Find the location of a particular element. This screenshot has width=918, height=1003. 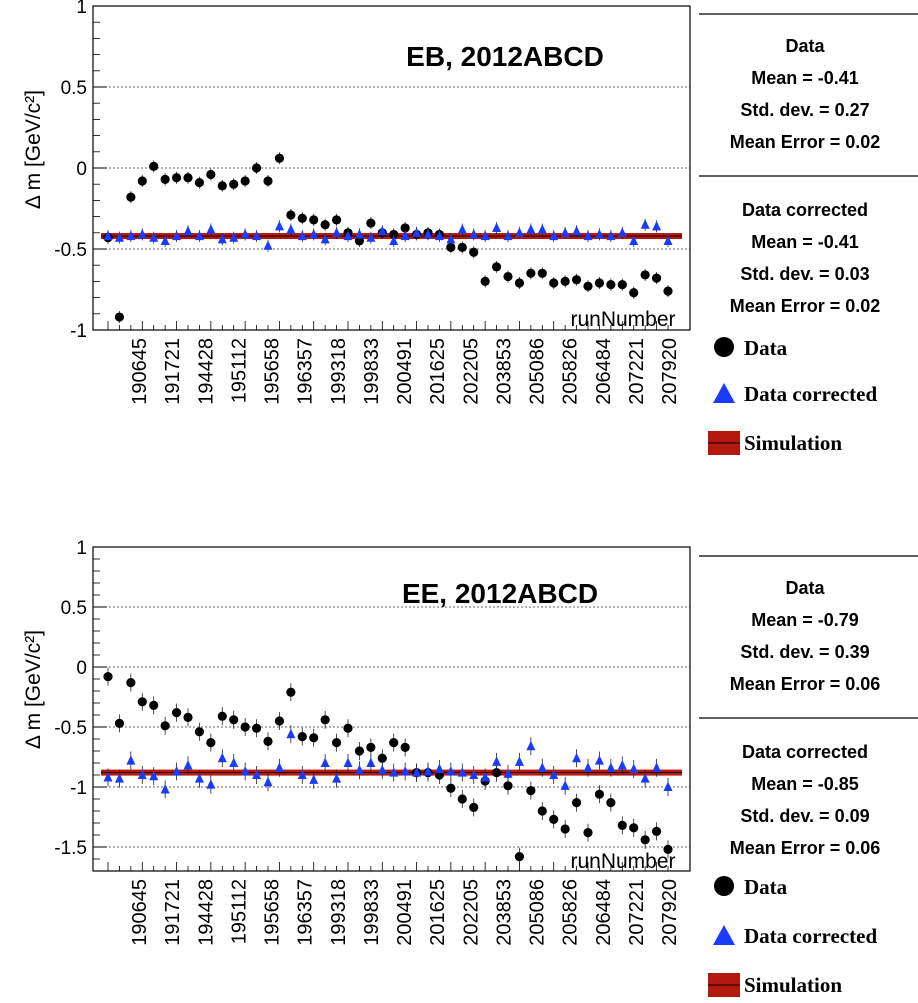

x-tick-label: 199833 is located at coordinates (372, 912).